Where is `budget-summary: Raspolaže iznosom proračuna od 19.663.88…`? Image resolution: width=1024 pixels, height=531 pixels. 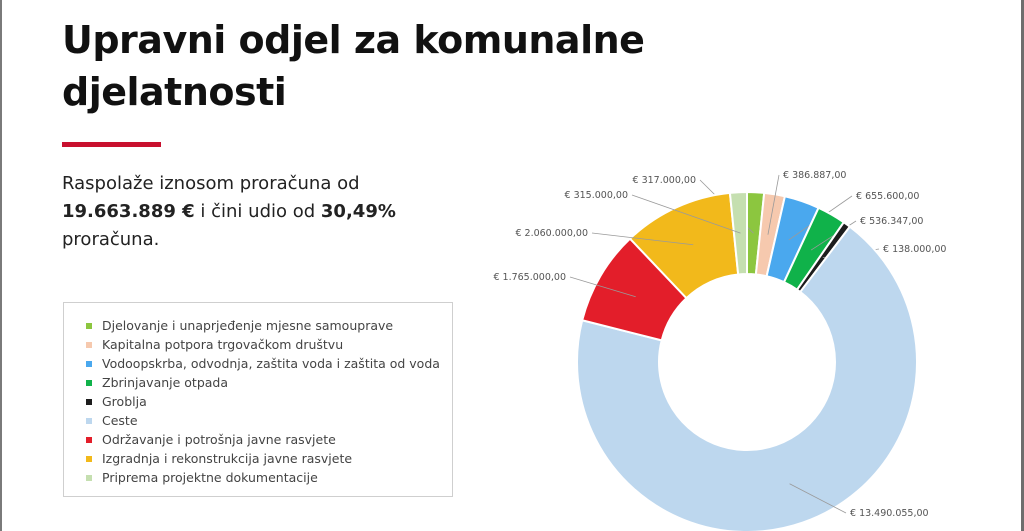 budget-summary: Raspolaže iznosom proračuna od 19.663.88… is located at coordinates (242, 212).